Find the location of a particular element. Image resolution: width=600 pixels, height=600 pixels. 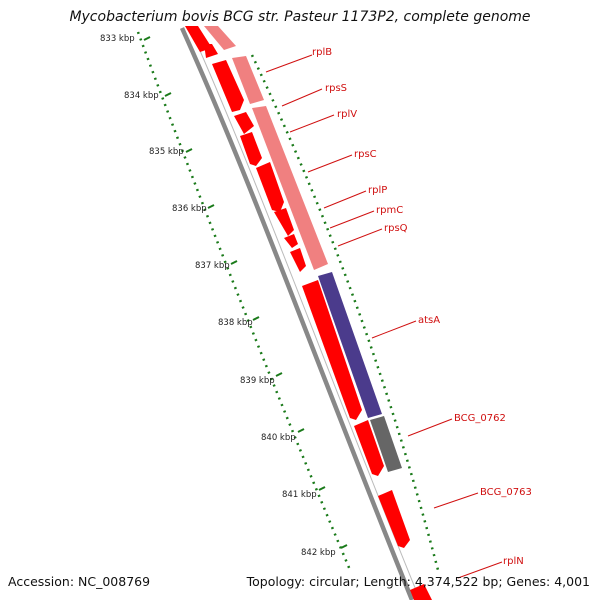

gene-atsA is located at coordinates (350, 345).